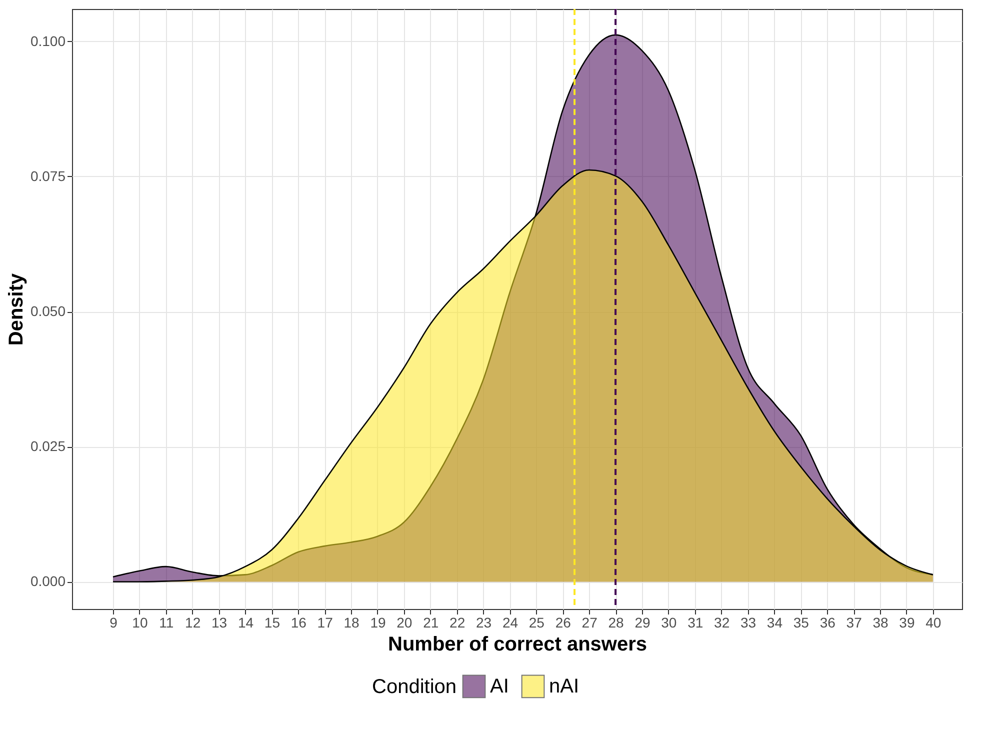 The image size is (996, 740). Describe the element at coordinates (48, 311) in the screenshot. I see `y-tick-label: 0.050` at that location.